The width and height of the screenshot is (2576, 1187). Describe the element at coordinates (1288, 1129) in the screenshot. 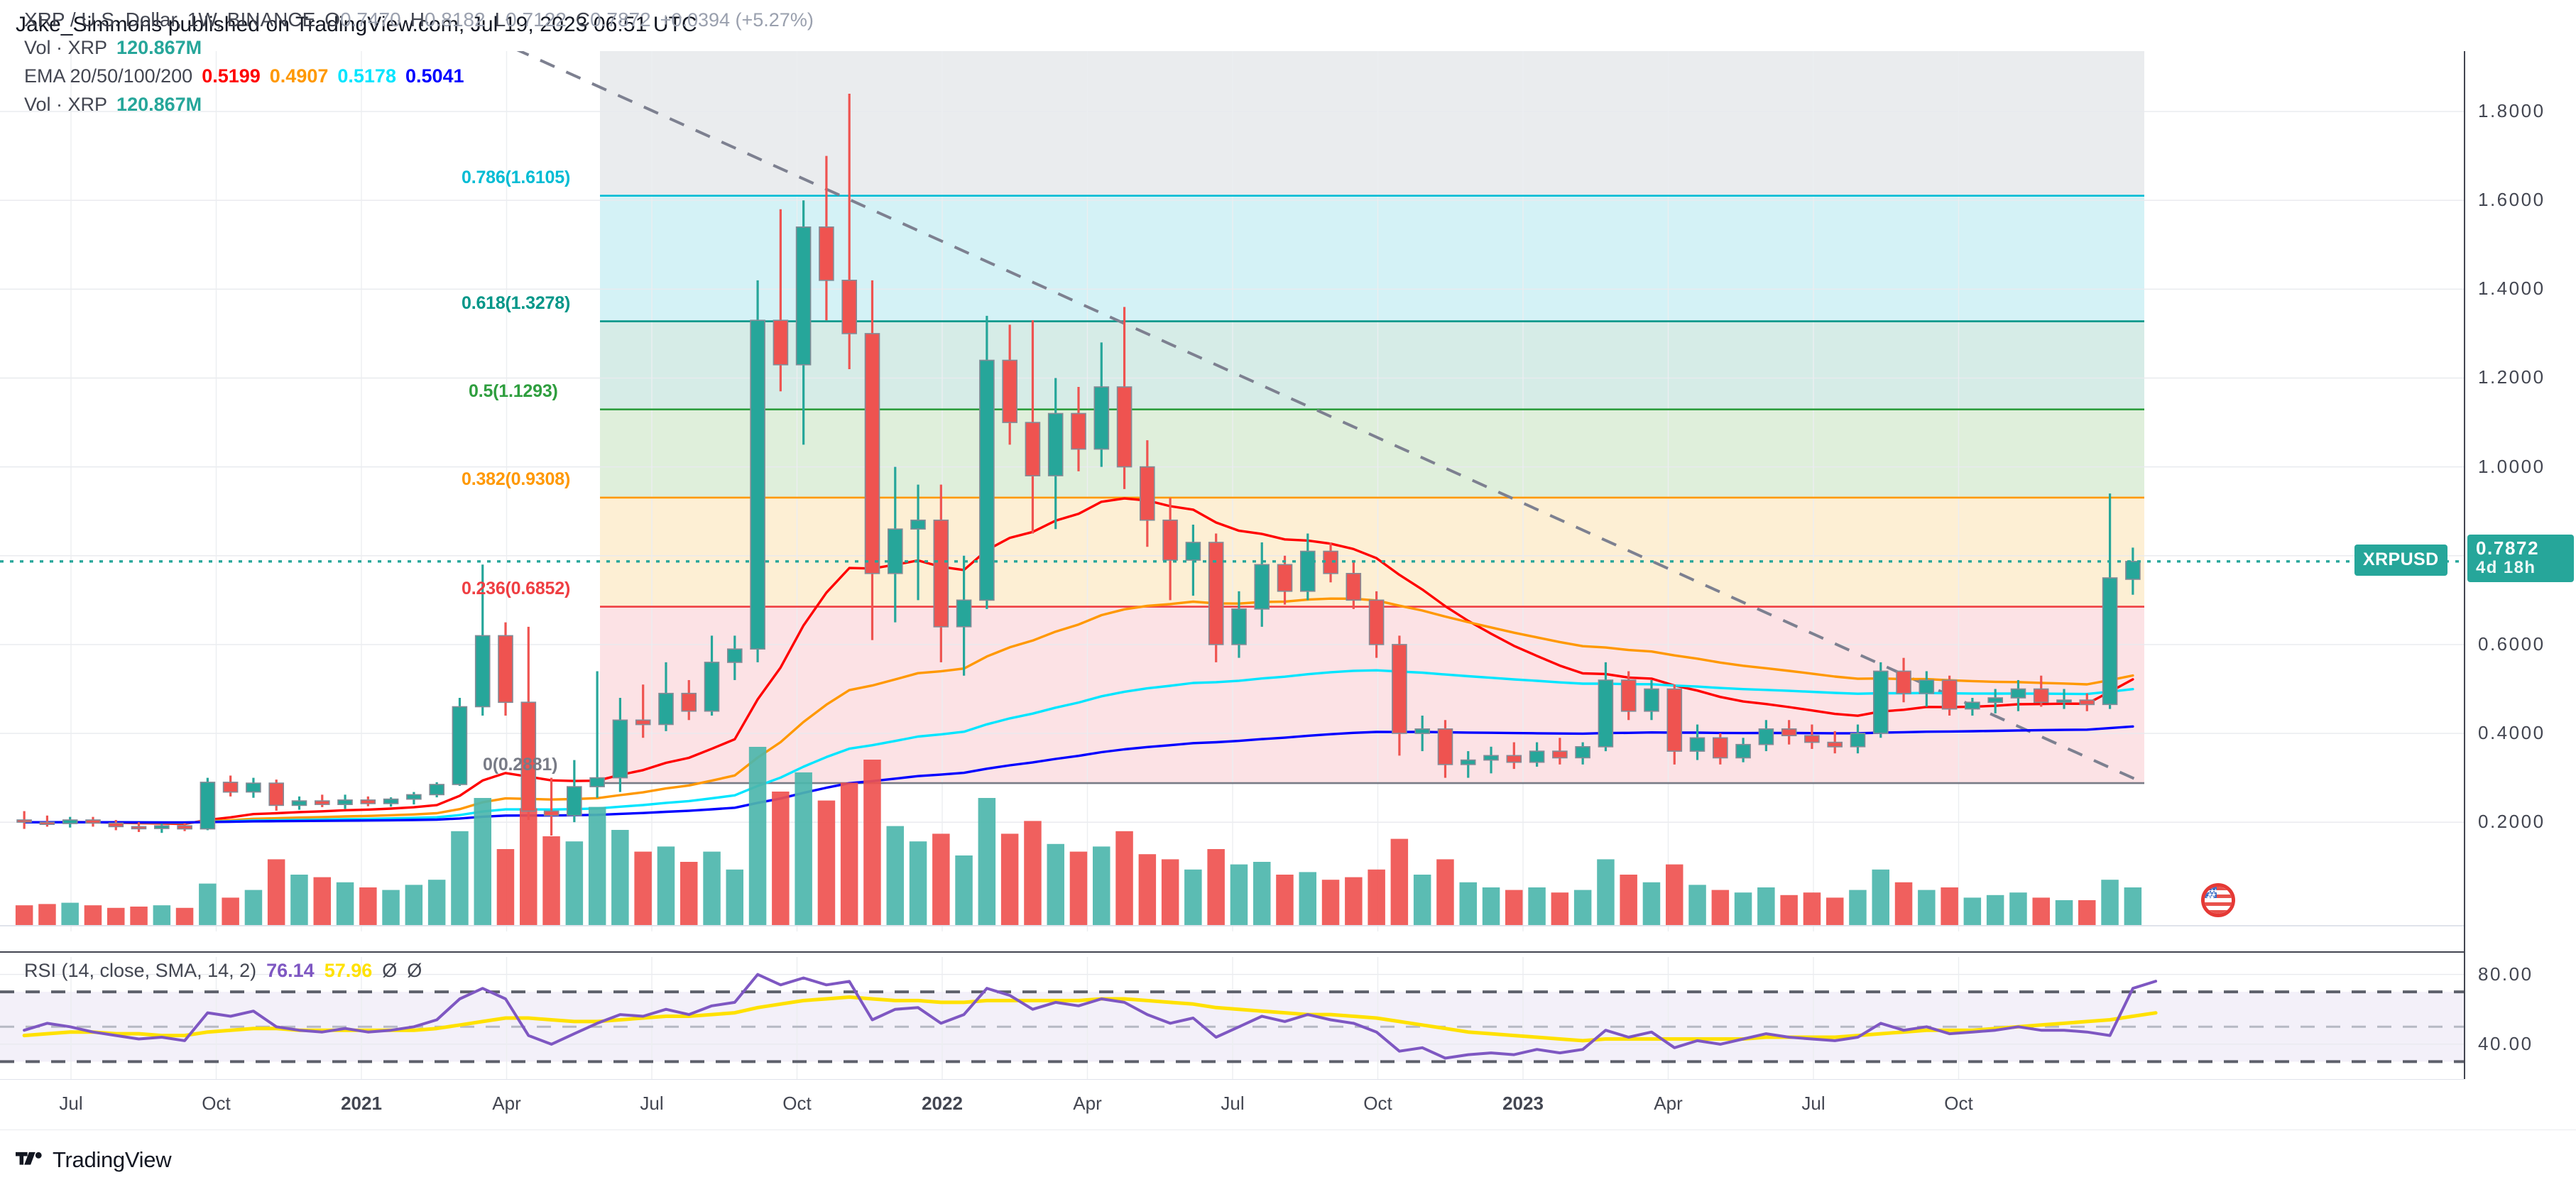

I see `footer-divider` at that location.